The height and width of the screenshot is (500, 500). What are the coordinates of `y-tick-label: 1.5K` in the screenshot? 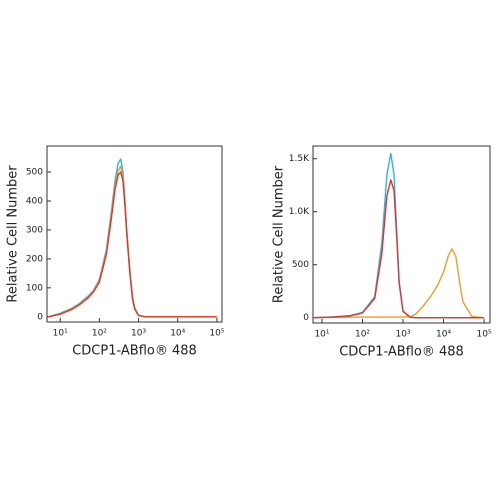 It's located at (299, 159).